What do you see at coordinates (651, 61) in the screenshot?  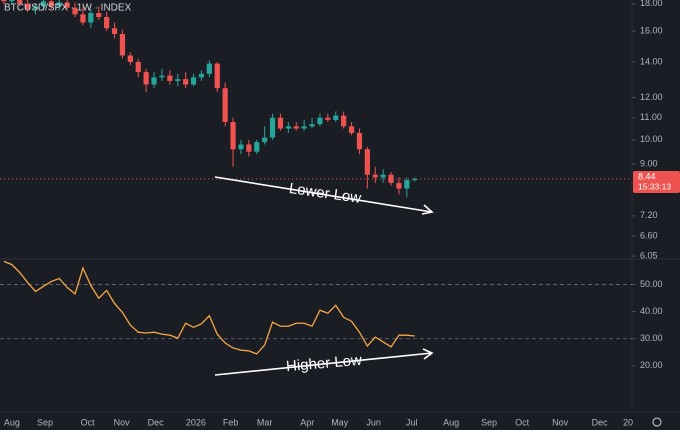 I see `y-tick-label: 14.00` at bounding box center [651, 61].